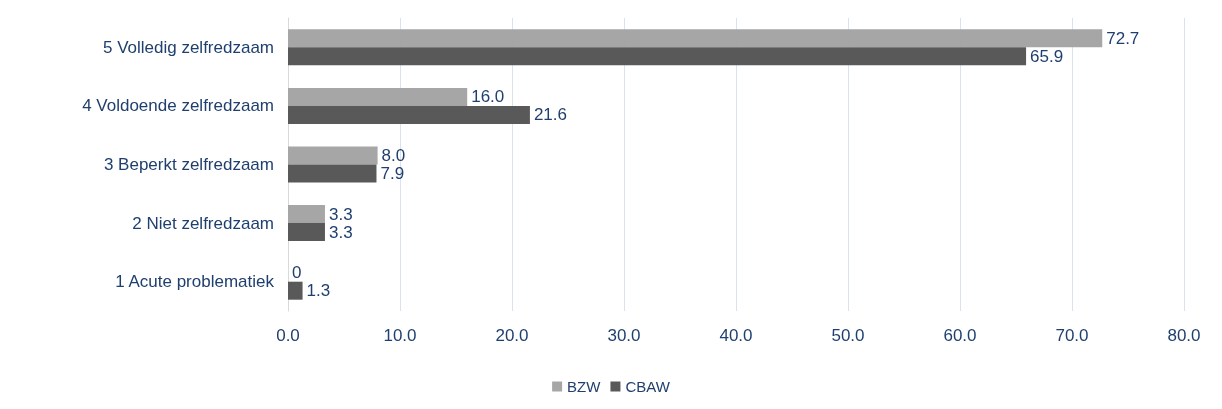 Image resolution: width=1222 pixels, height=409 pixels. Describe the element at coordinates (512, 335) in the screenshot. I see `x-tick-label: 20.0` at that location.